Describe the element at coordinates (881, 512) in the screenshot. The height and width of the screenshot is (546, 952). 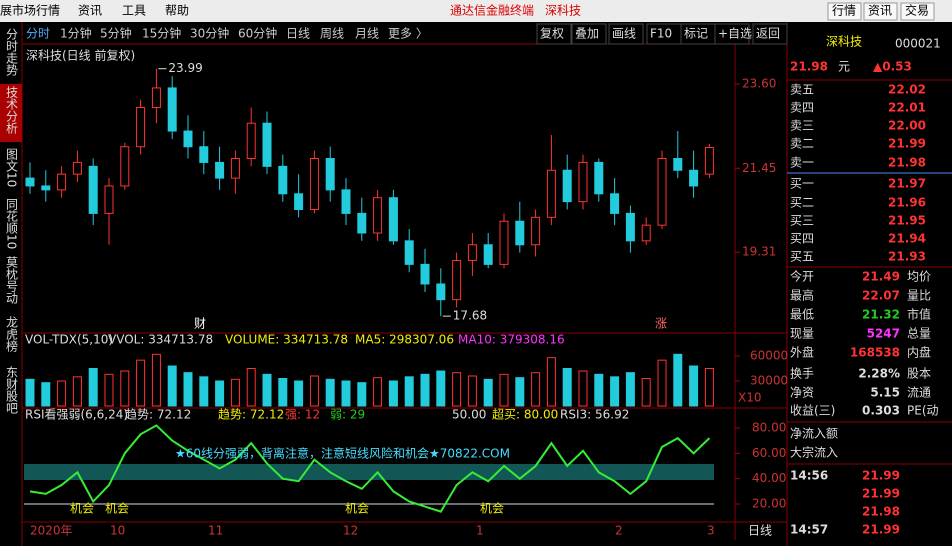
I see `tick-price: 21.98` at that location.